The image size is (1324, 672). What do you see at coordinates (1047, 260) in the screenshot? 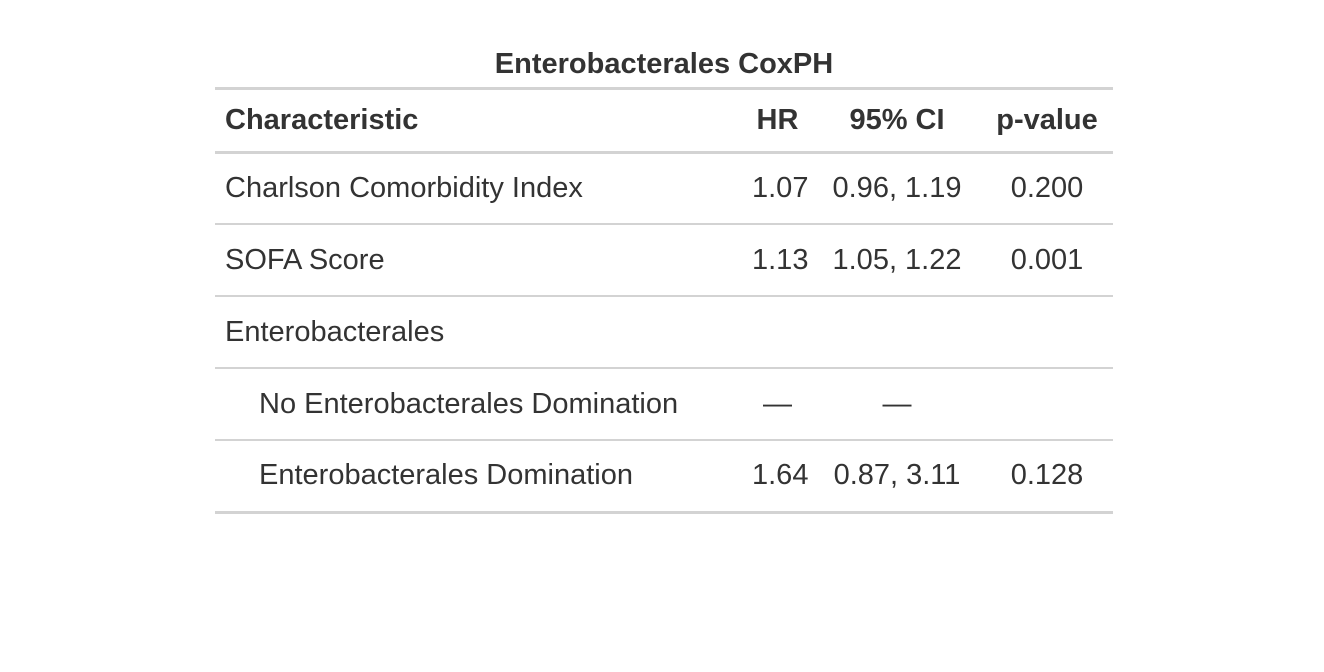
I see `p-value: 0.001` at bounding box center [1047, 260].